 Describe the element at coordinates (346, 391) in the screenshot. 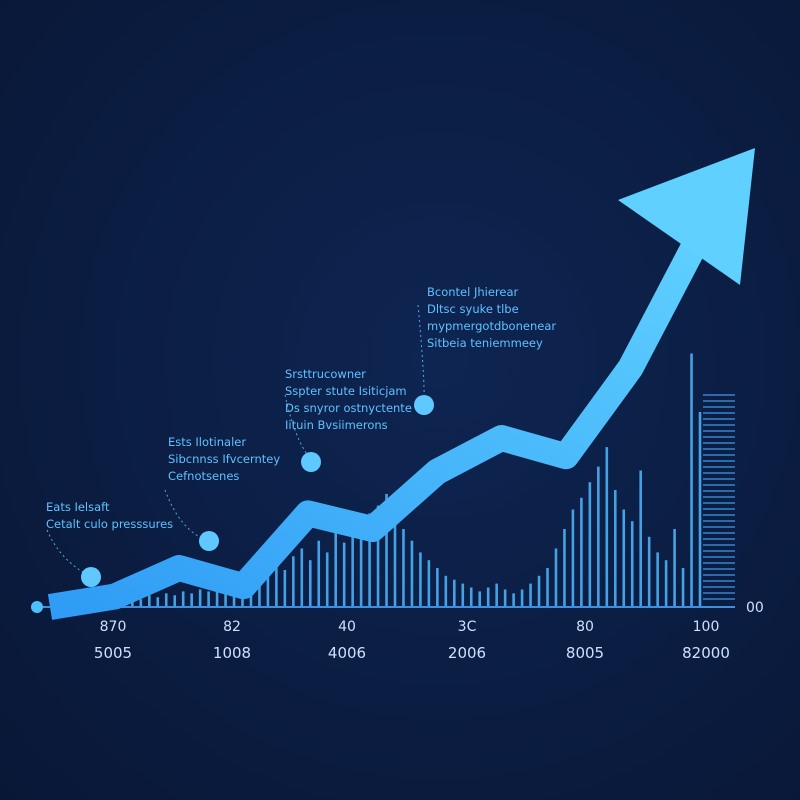

I see `annotation-line: Sspter stute Isiticjam` at that location.